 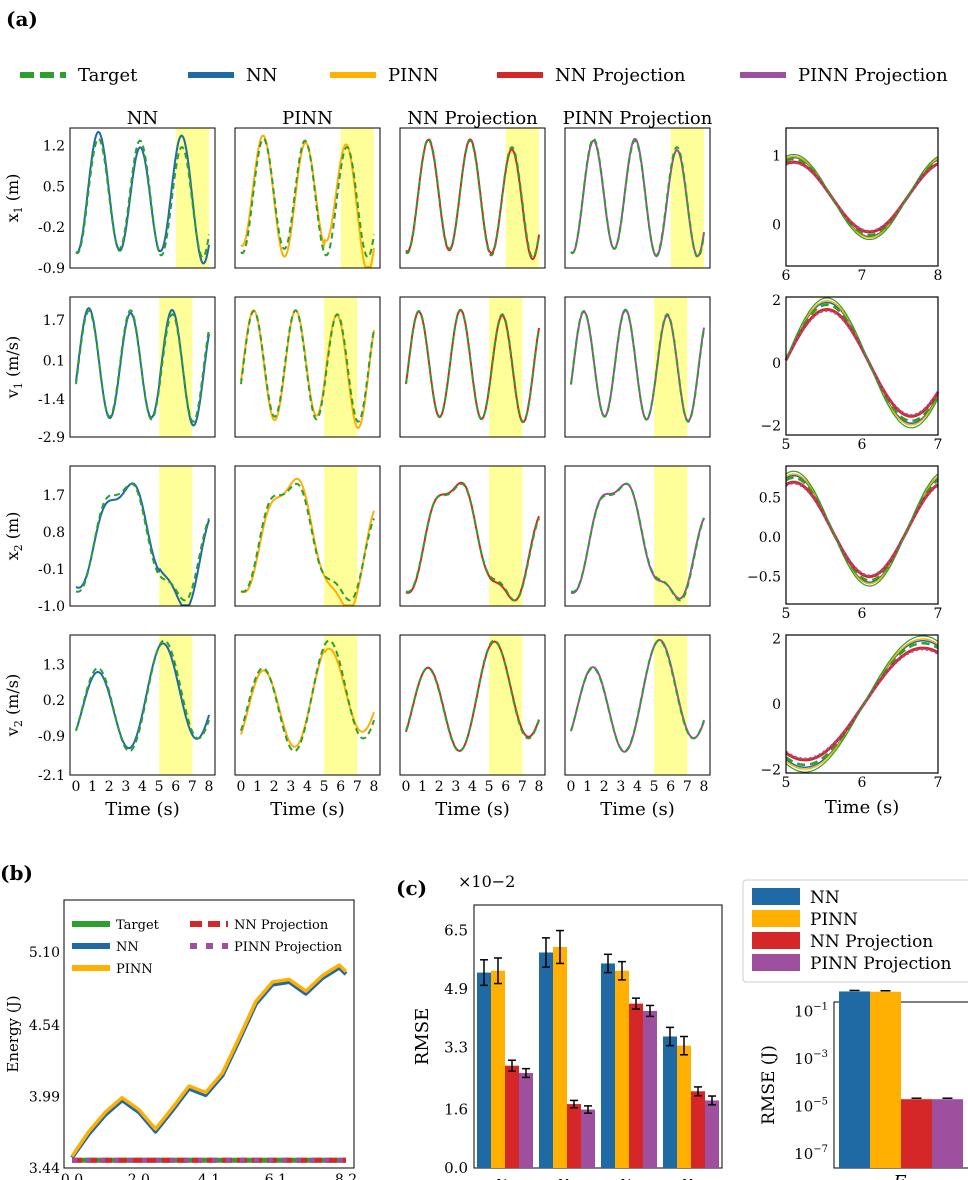 What do you see at coordinates (241, 787) in the screenshot?
I see `x-tick: 0` at bounding box center [241, 787].